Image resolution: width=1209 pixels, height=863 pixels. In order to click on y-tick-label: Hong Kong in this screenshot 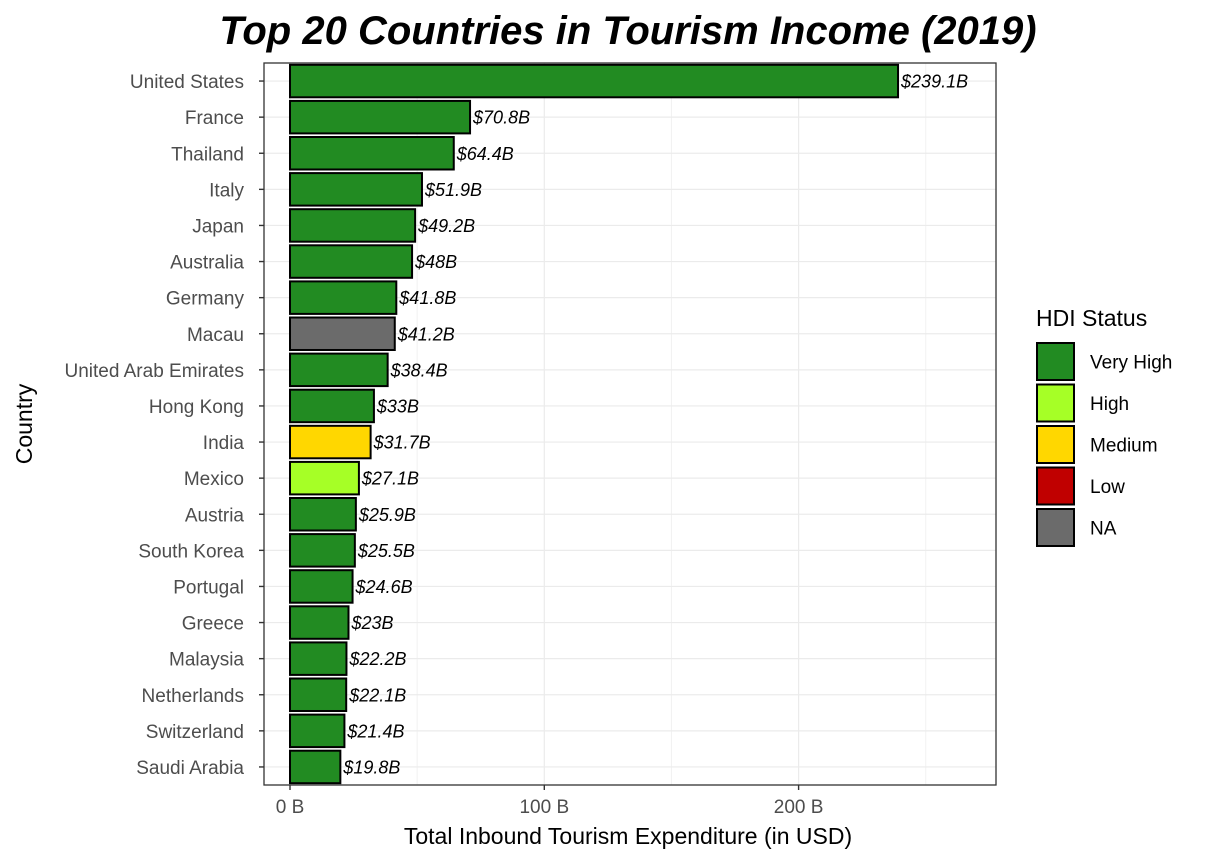, I will do `click(196, 407)`.